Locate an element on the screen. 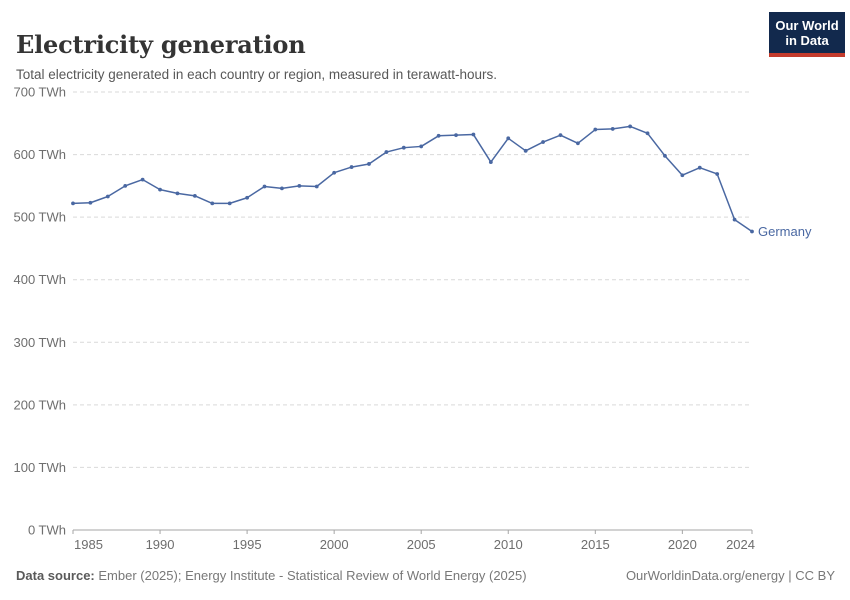 The width and height of the screenshot is (850, 600). owid-logo-line1: Our World is located at coordinates (807, 25).